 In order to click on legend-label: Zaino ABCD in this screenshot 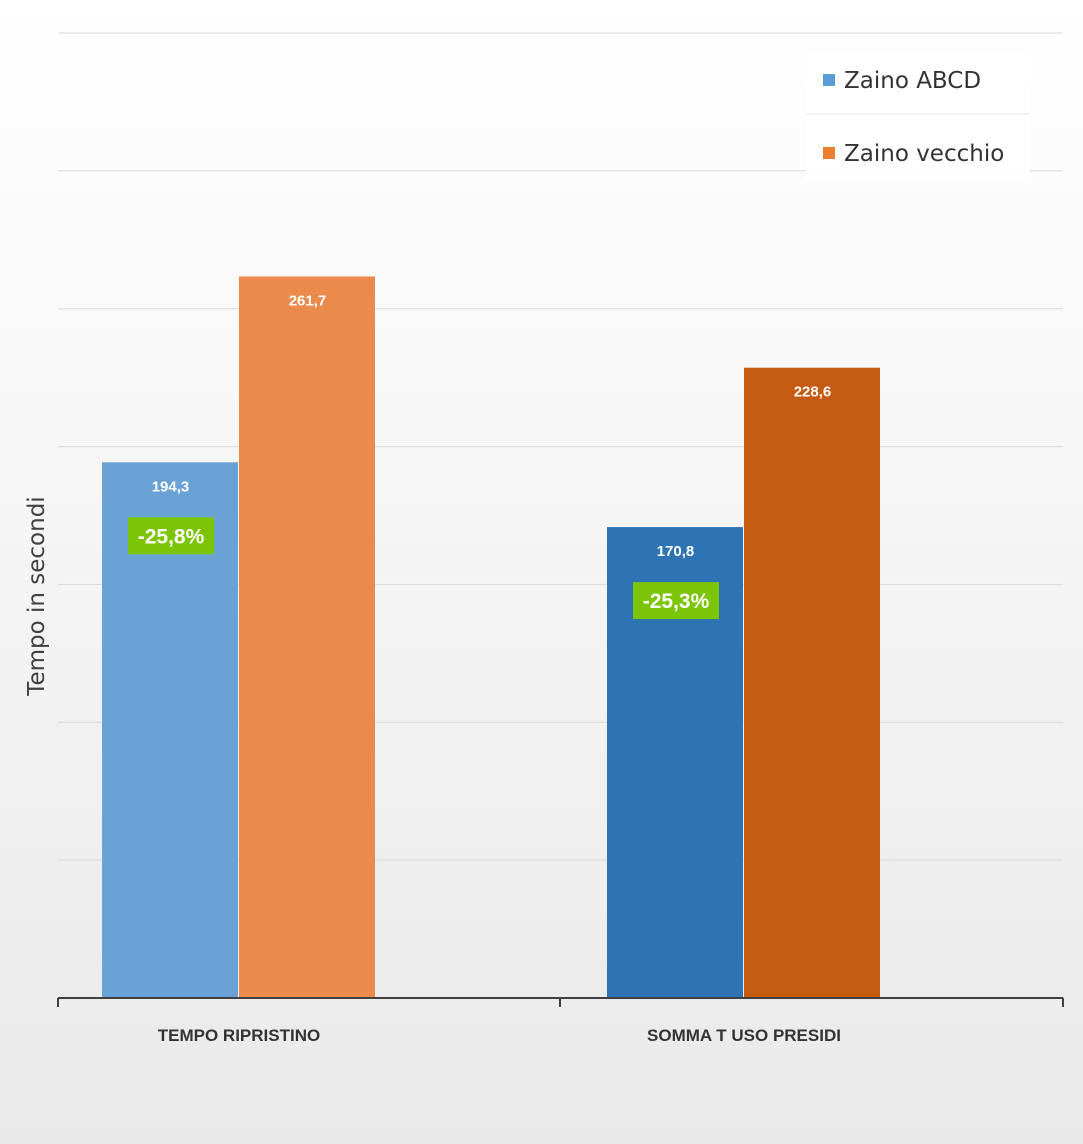, I will do `click(912, 81)`.